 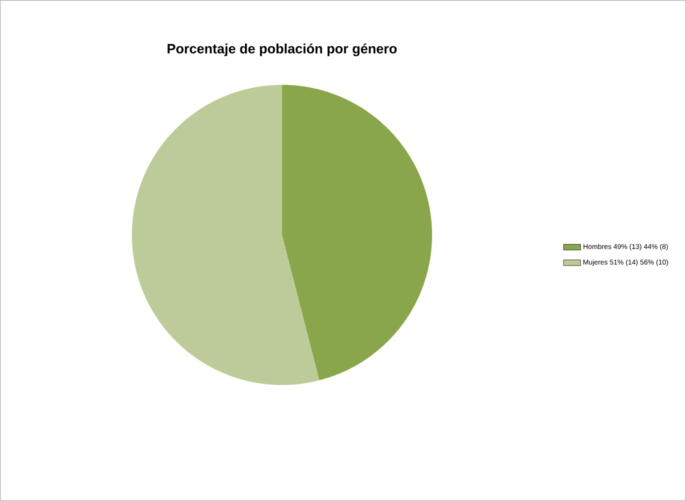 I want to click on chart-title: Porcentaje de población por género, so click(x=282, y=49).